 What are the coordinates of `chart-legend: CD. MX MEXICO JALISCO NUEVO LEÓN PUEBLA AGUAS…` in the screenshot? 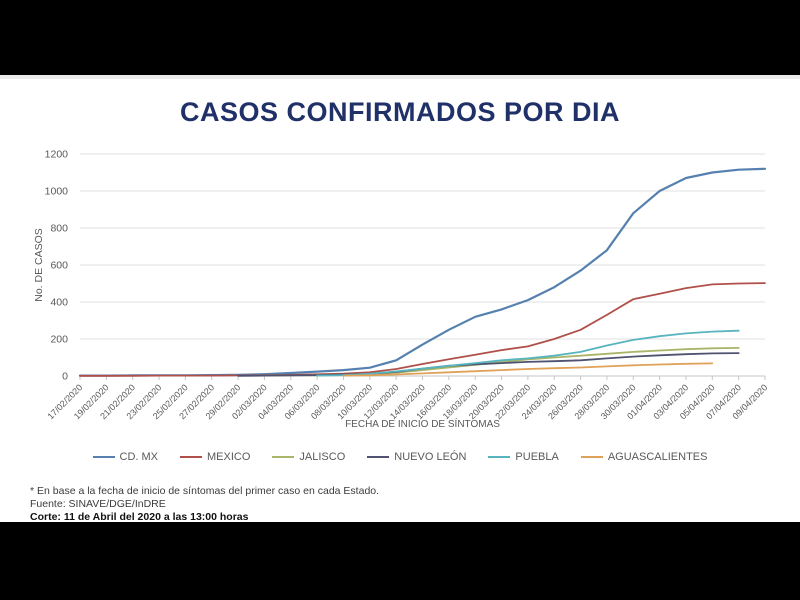 It's located at (400, 457).